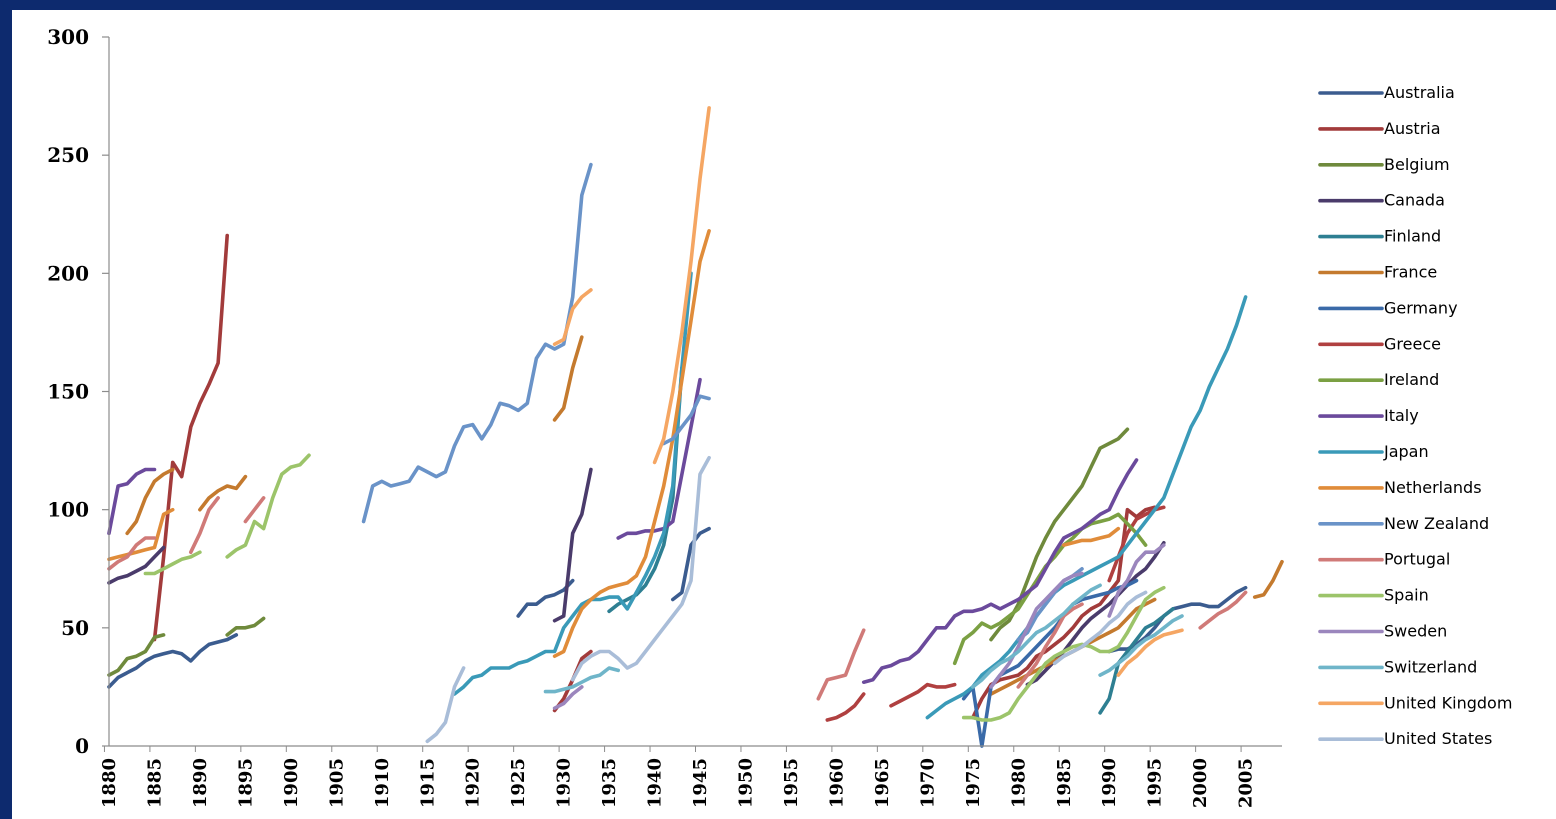 The height and width of the screenshot is (819, 1556). I want to click on x-tick-label: 1890, so click(200, 783).